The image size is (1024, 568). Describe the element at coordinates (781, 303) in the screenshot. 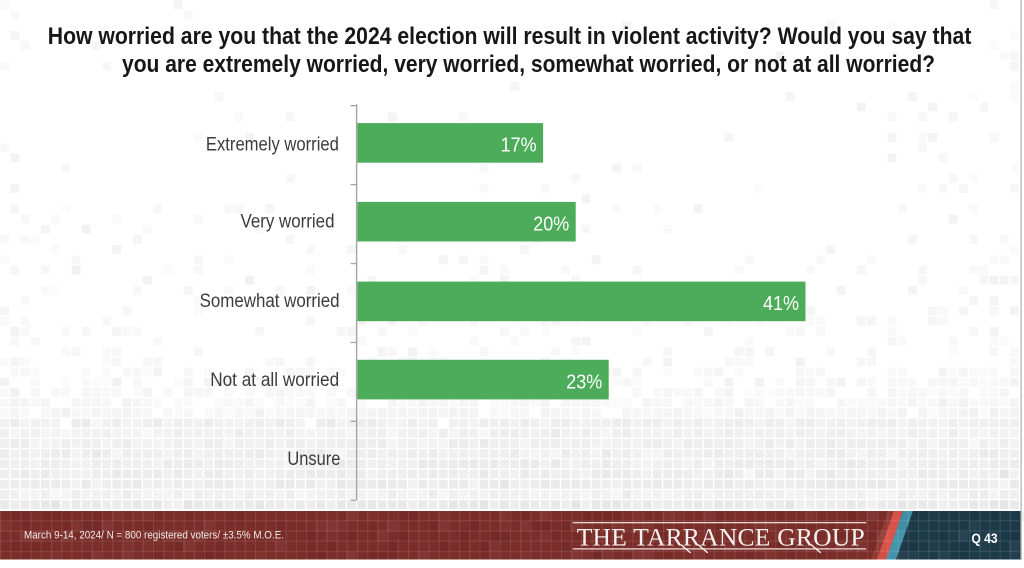

I see `svg-text: 41%` at that location.